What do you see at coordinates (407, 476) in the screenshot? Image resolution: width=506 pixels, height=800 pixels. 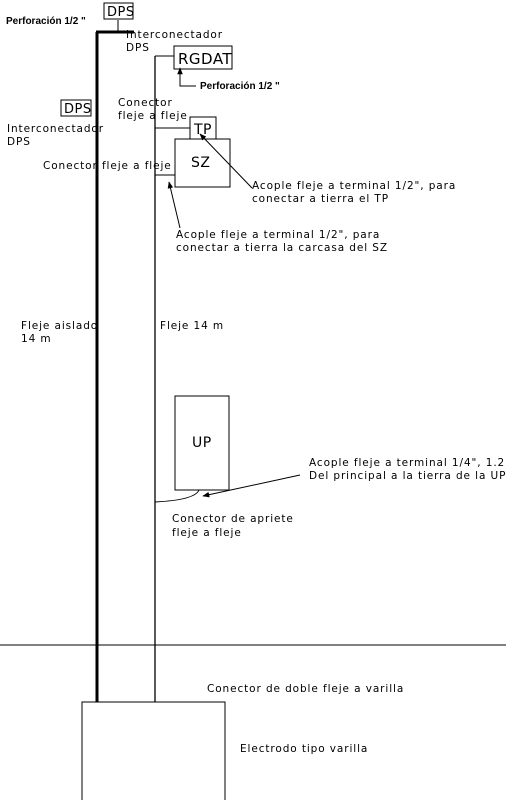 I see `acople-up-label-2: Del principal a la tierra de la UP` at bounding box center [407, 476].